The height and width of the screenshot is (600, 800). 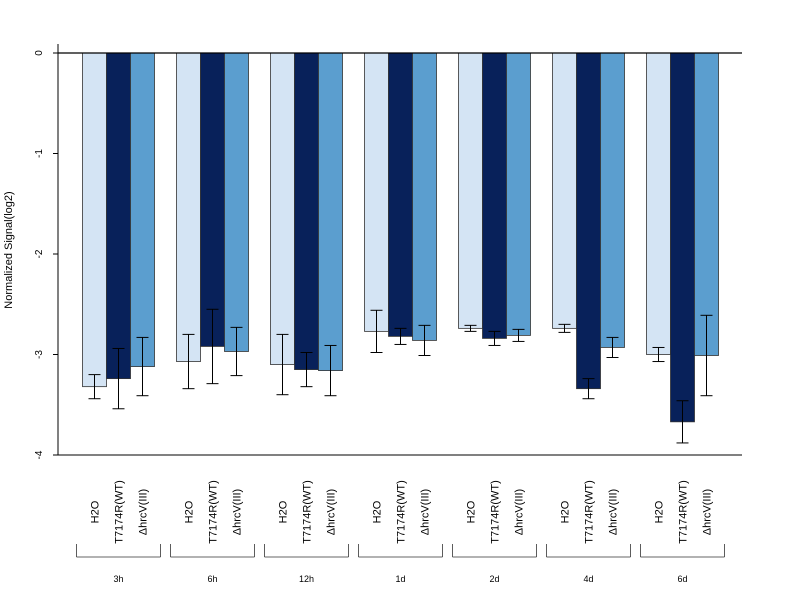 I want to click on y-tick-label--3: -3, so click(x=39, y=354).